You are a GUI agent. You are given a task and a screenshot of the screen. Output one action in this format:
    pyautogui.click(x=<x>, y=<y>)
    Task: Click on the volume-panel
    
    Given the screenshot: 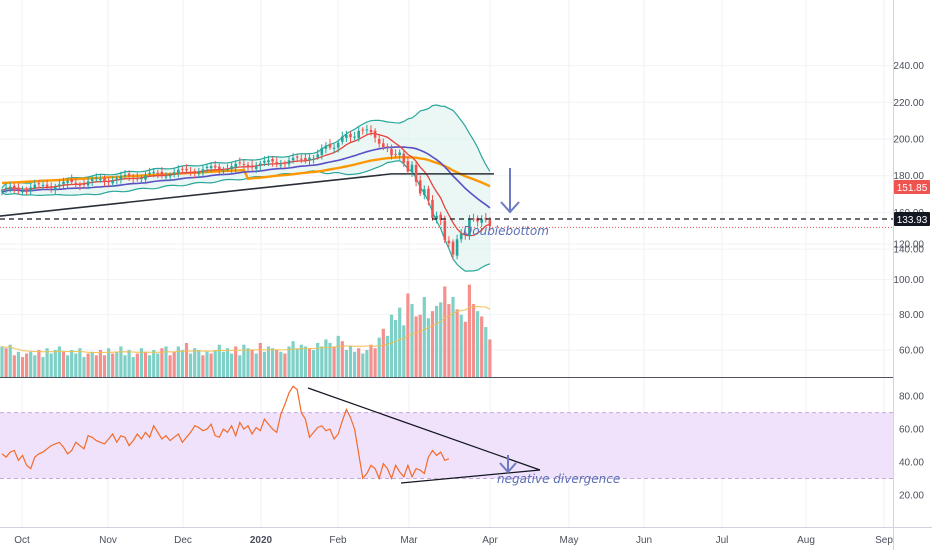 What is the action you would take?
    pyautogui.click(x=246, y=330)
    